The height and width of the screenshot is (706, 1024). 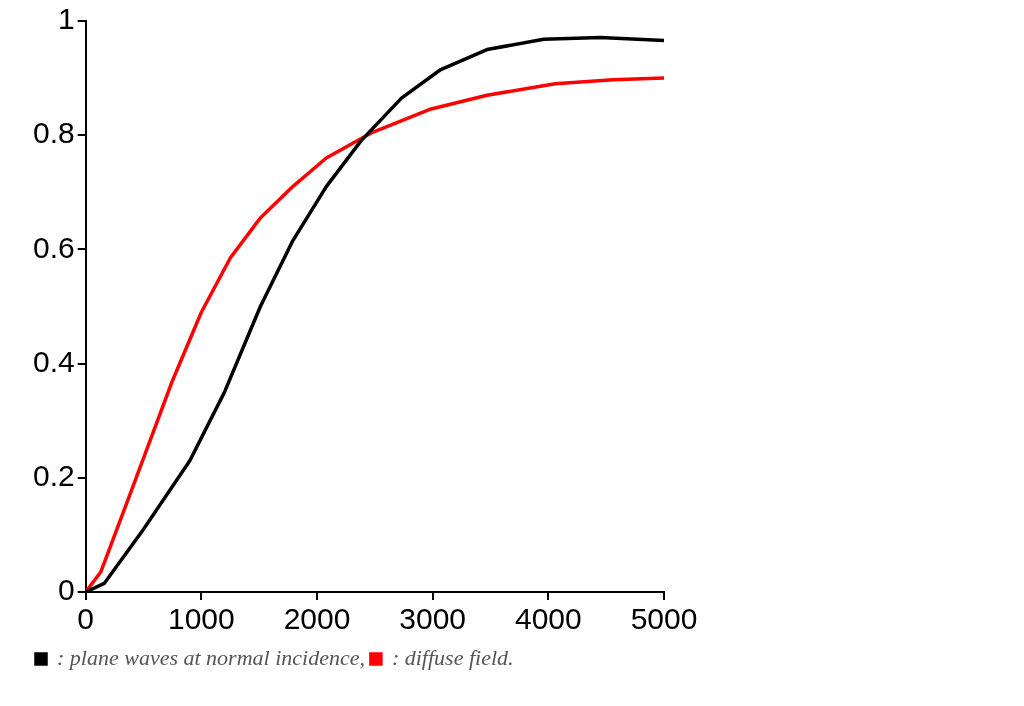 What do you see at coordinates (211, 657) in the screenshot?
I see `legend-label: : plane waves at normal incidence,` at bounding box center [211, 657].